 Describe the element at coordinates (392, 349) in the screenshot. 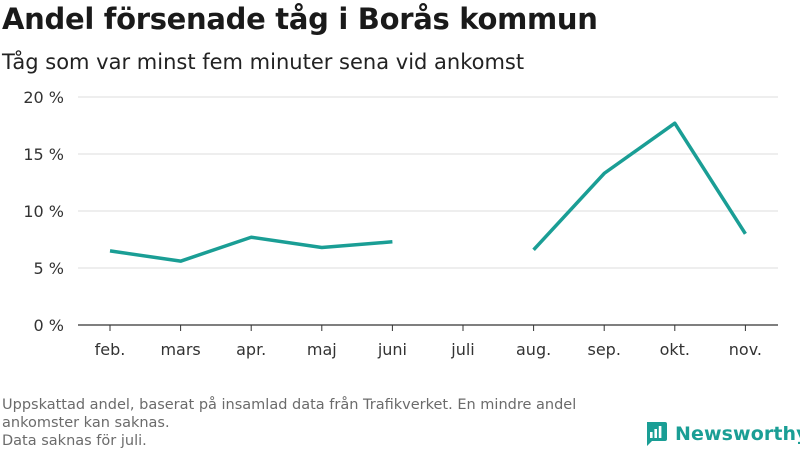

I see `x-tick-label: juni` at that location.